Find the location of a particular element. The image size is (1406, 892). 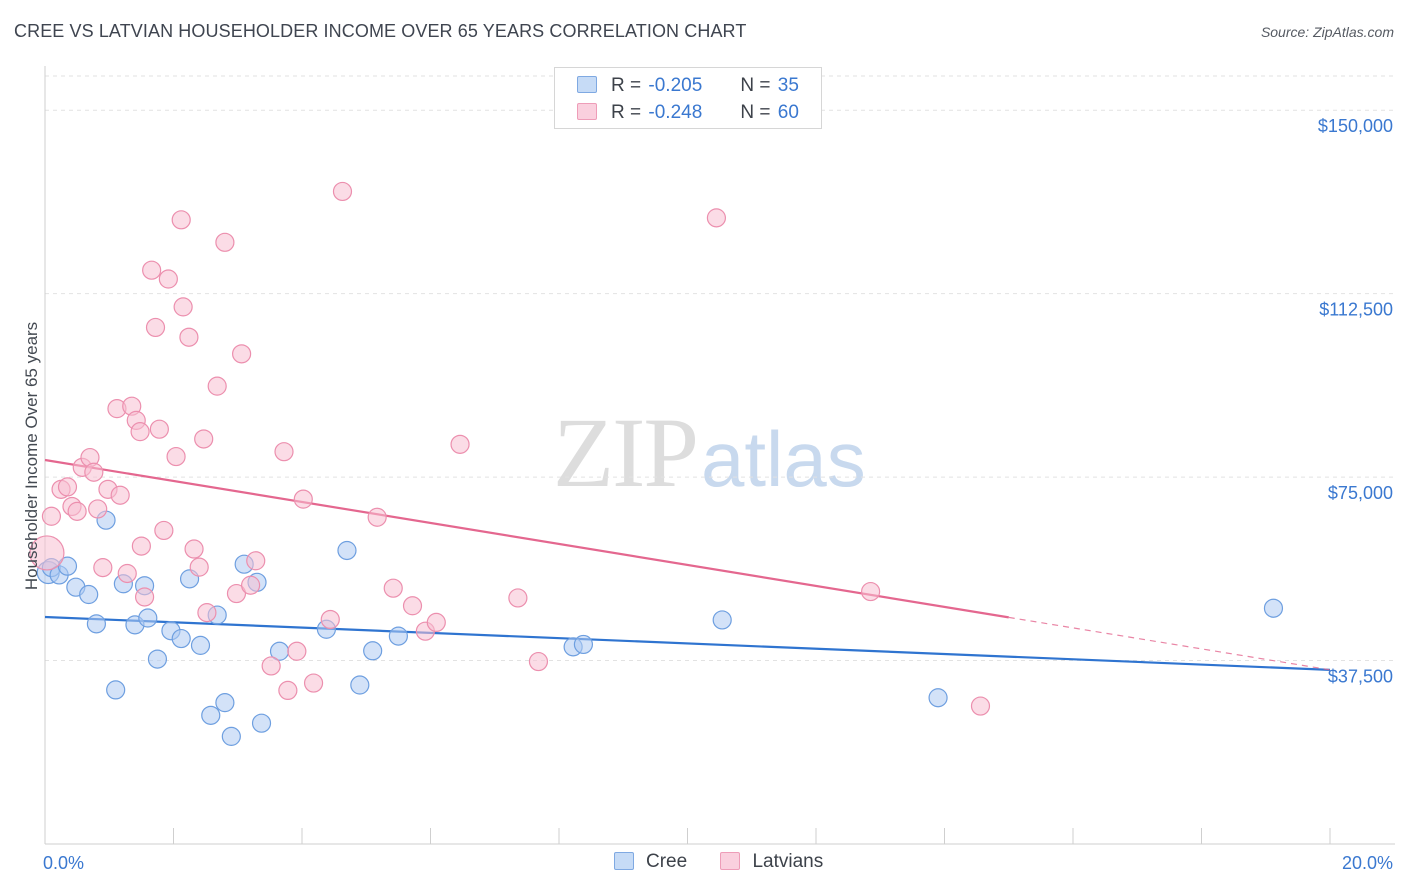

legend-r-label-cree: R = is located at coordinates (626, 85).